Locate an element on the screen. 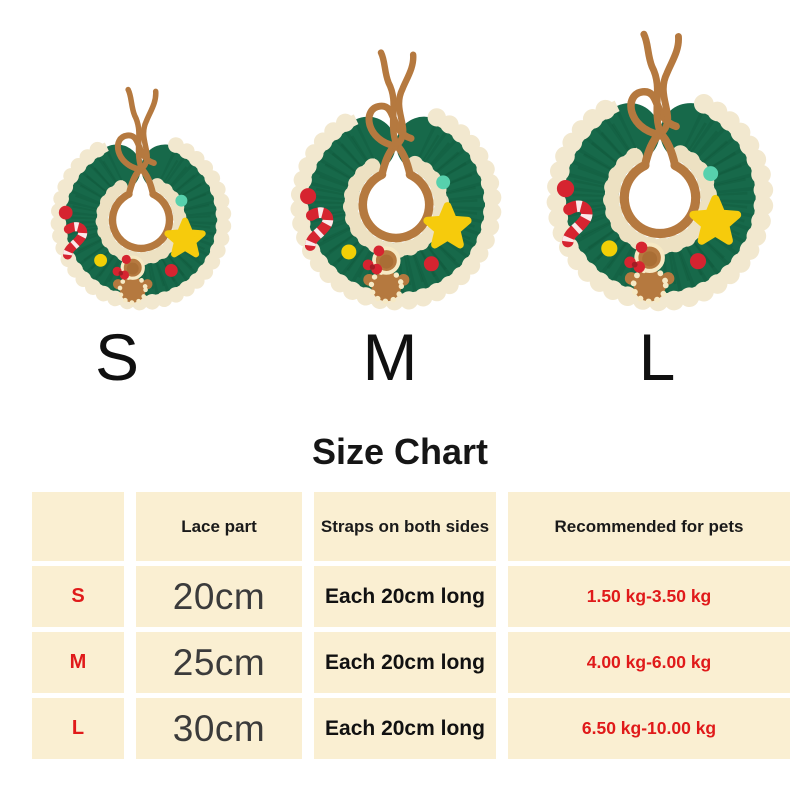 The image size is (800, 800). table-row-s-size: S is located at coordinates (78, 596).